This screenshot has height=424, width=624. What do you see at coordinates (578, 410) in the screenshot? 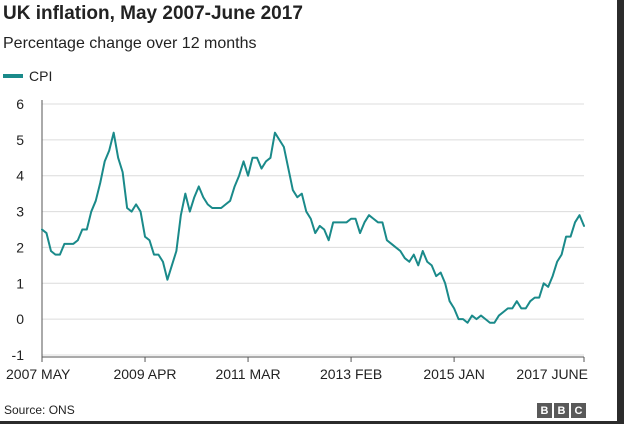
I see `bbc-logo-letter-3: C` at bounding box center [578, 410].